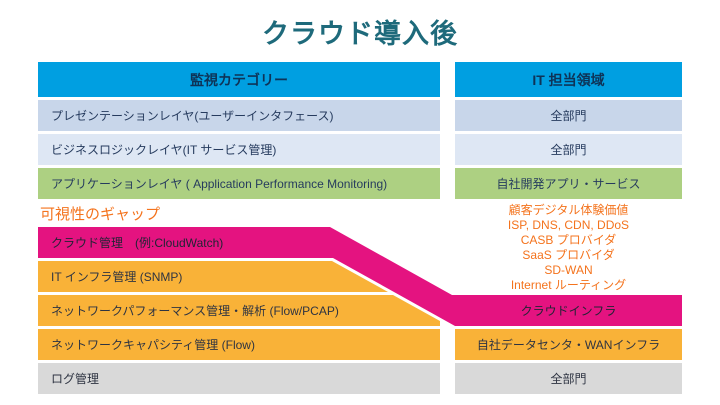  What do you see at coordinates (568, 183) in the screenshot?
I see `cell-inhouse-apps-services: 自社開発アプリ・サービス` at bounding box center [568, 183].